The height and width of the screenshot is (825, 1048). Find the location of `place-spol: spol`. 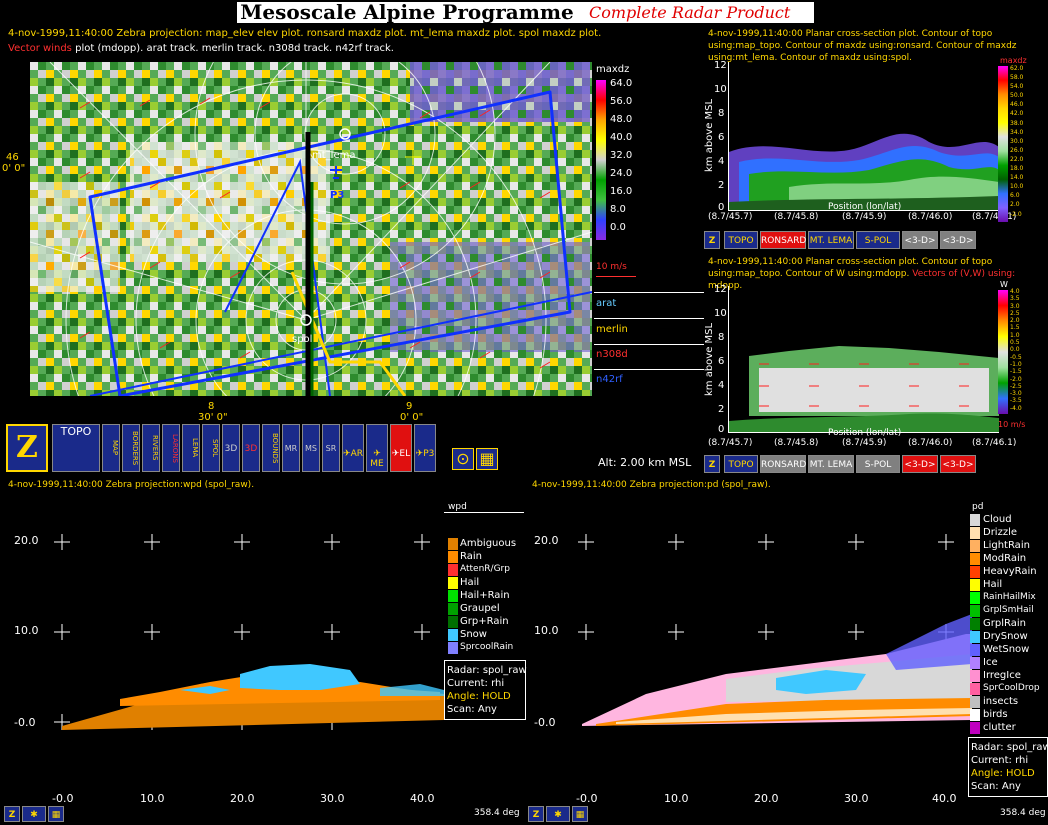

place-spol: spol is located at coordinates (302, 339).